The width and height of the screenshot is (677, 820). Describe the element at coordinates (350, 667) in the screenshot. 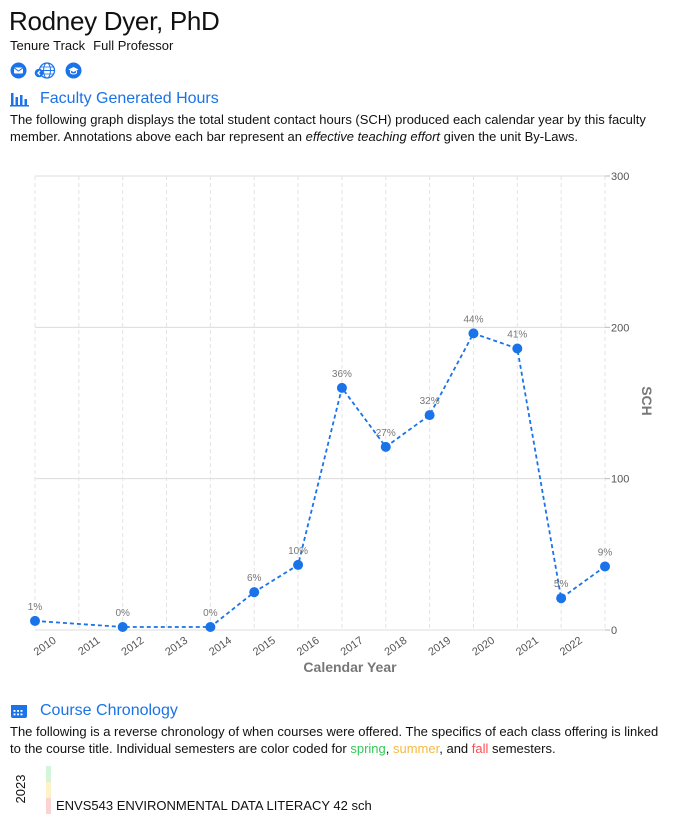

I see `x-axis-label: Calendar Year` at that location.